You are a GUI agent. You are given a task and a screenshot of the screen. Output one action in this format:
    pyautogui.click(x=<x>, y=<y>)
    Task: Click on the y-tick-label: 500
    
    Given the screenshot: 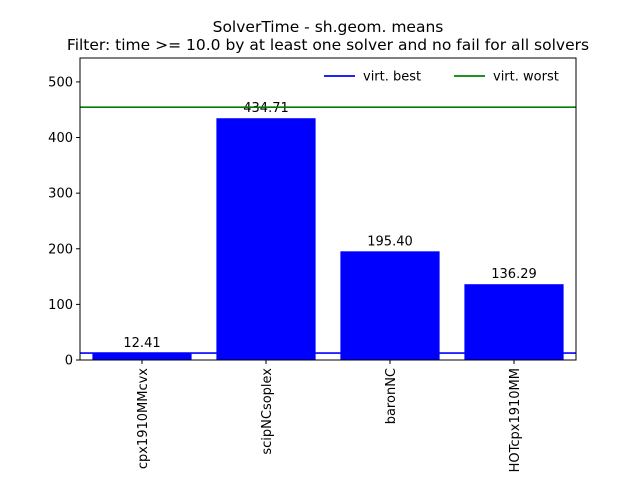 What is the action you would take?
    pyautogui.click(x=60, y=82)
    